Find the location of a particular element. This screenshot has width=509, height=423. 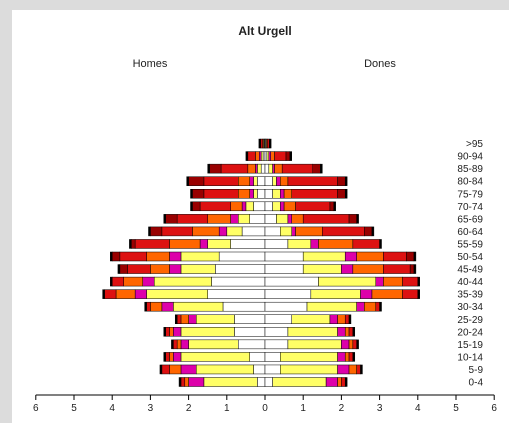

age-group-label: 40-44 is located at coordinates (470, 282).